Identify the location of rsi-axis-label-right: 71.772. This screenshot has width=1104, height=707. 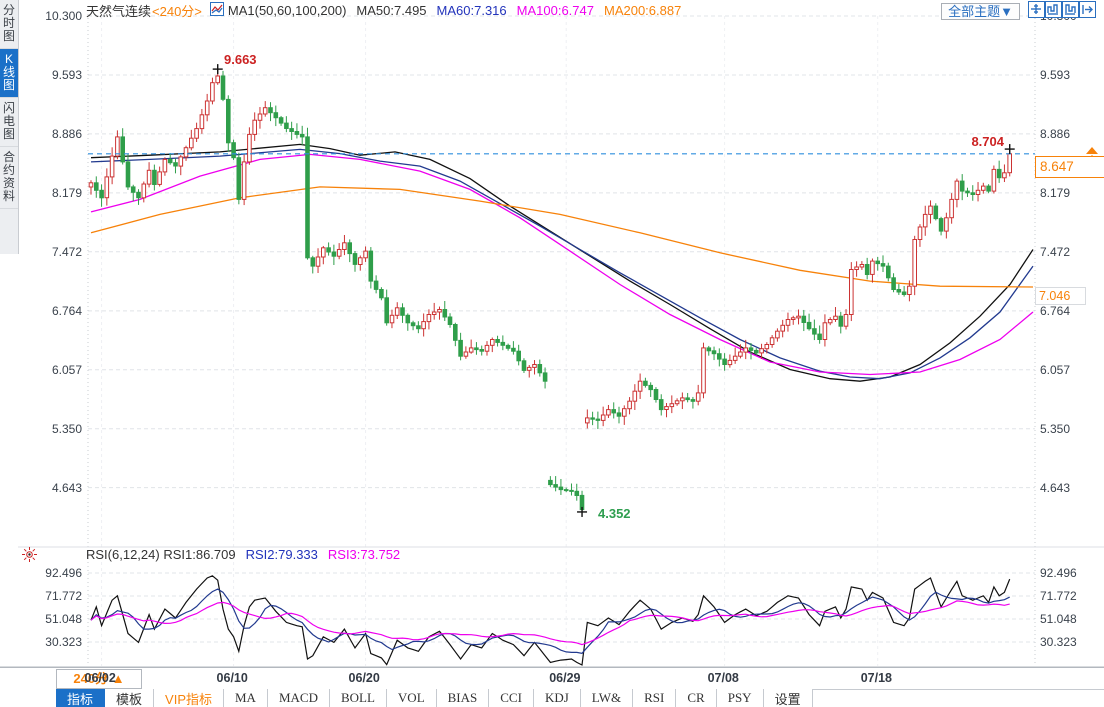
(1058, 596).